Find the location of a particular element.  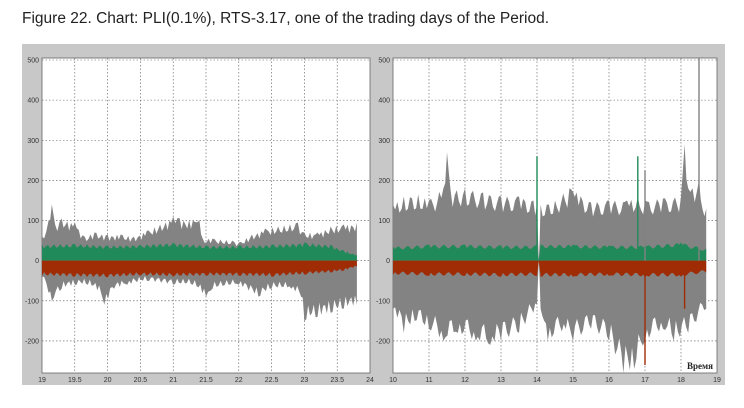

x-tick-label: 21.5 is located at coordinates (206, 380).